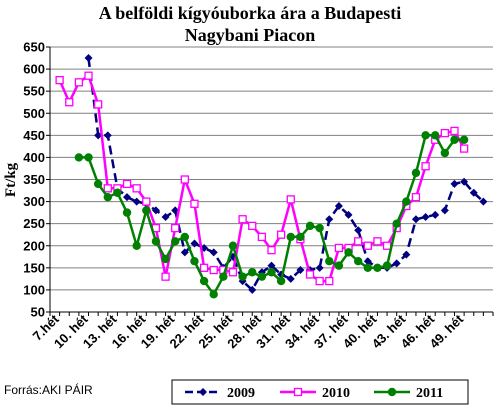 This screenshot has height=412, width=500. I want to click on y-tick-label: 300, so click(34, 201).